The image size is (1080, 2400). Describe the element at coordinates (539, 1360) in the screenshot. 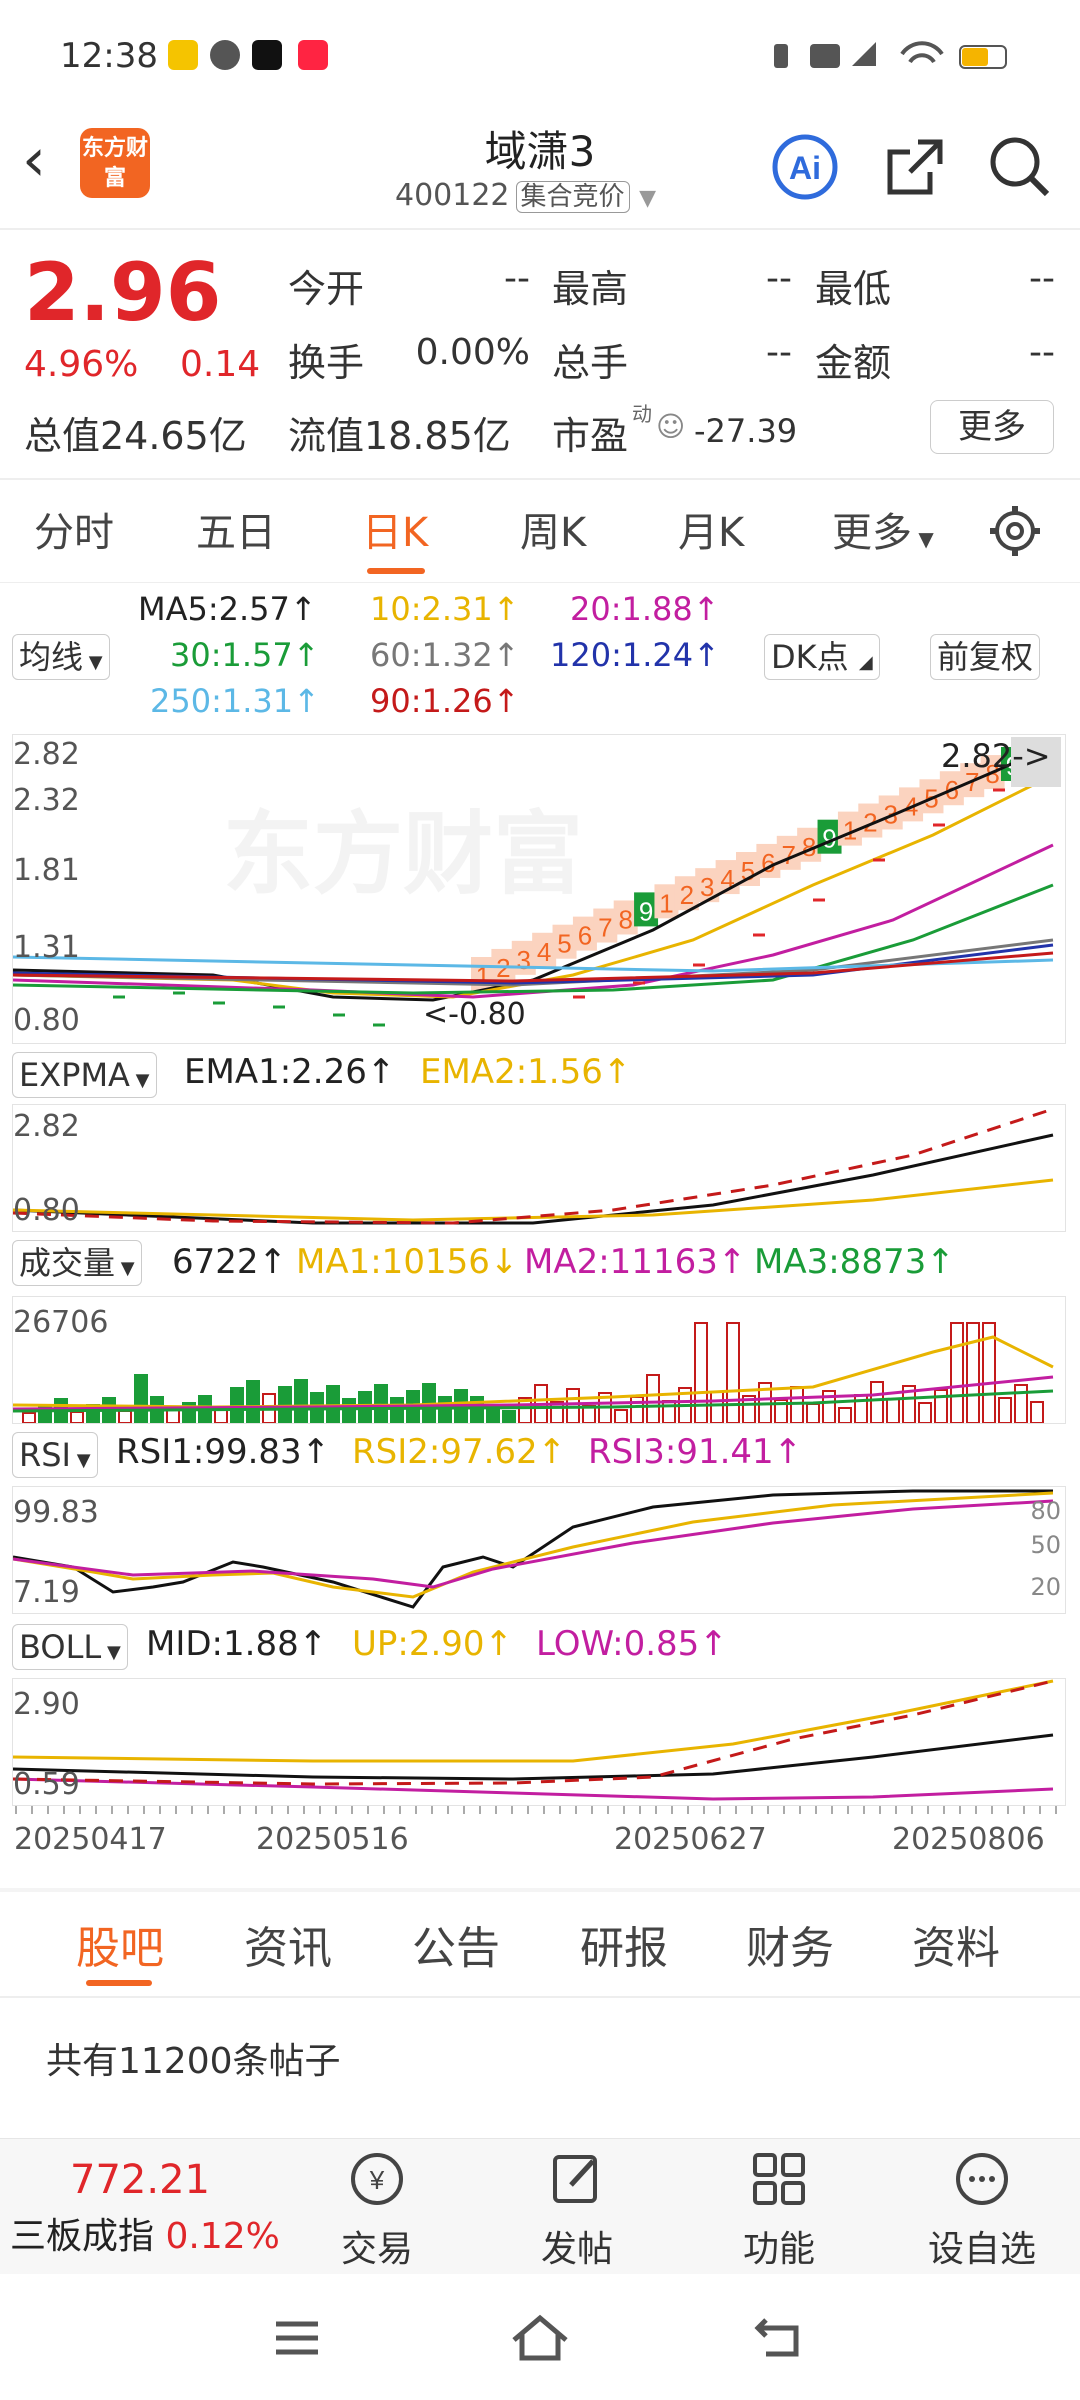

I see `volume-chart: 26706` at that location.